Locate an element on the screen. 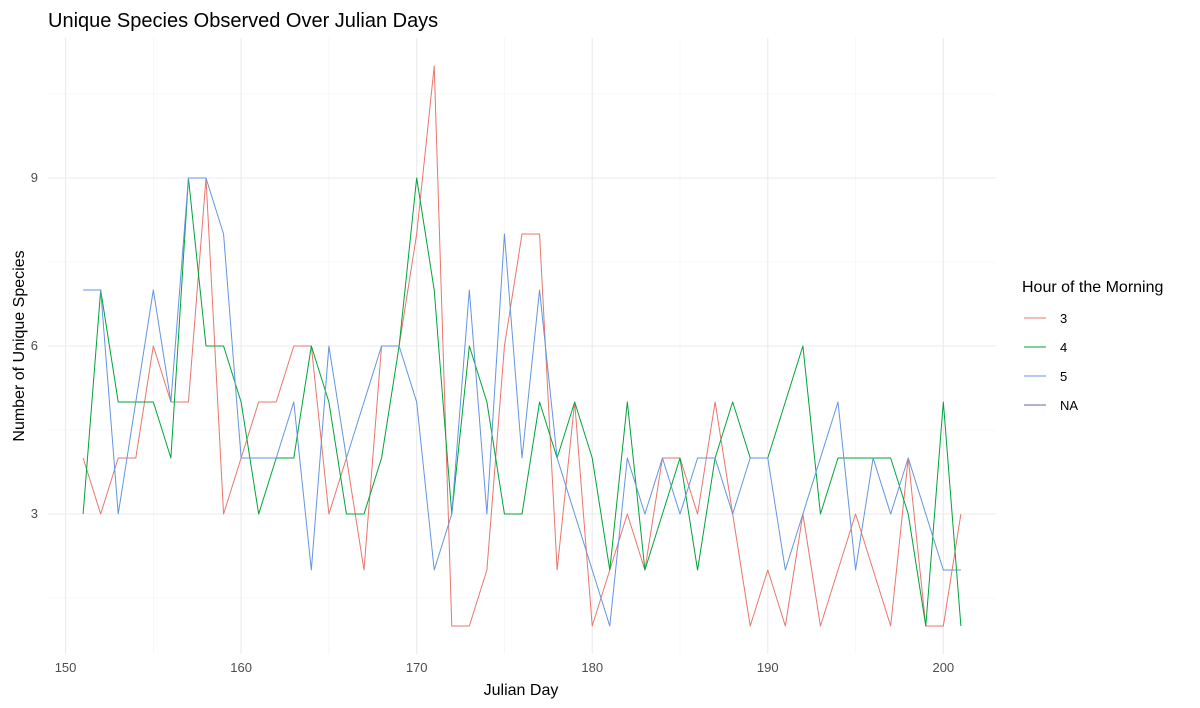 The image size is (1200, 708). chart-title: Unique Species Observed Over Julian Days is located at coordinates (243, 21).